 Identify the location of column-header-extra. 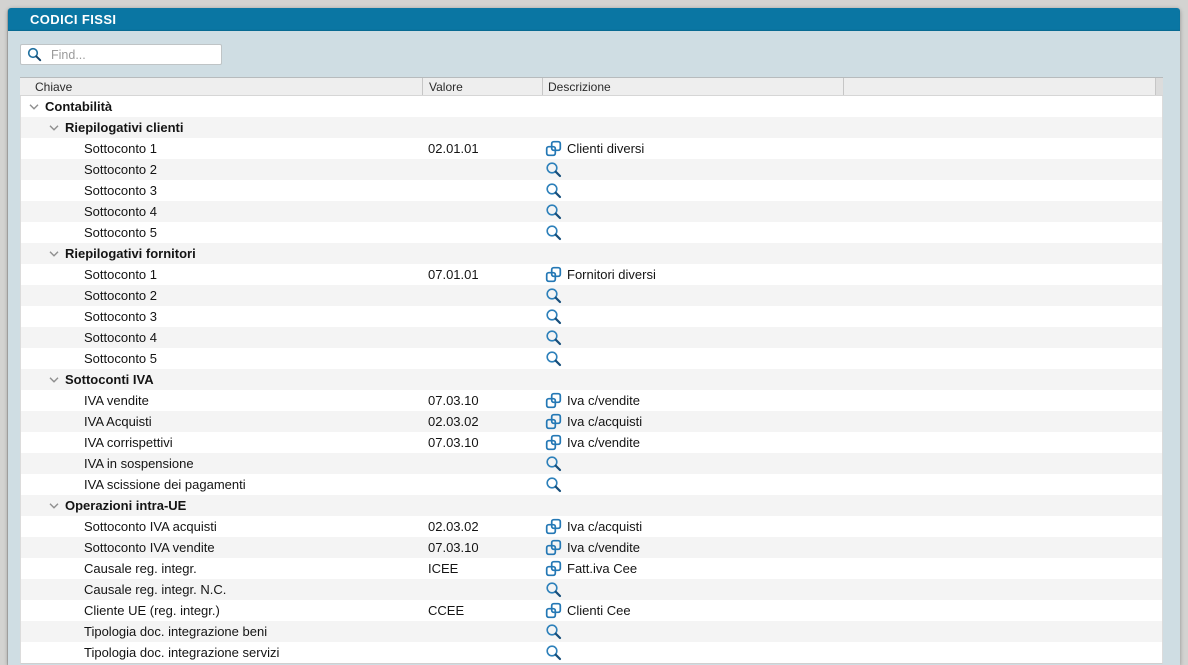
(999, 86).